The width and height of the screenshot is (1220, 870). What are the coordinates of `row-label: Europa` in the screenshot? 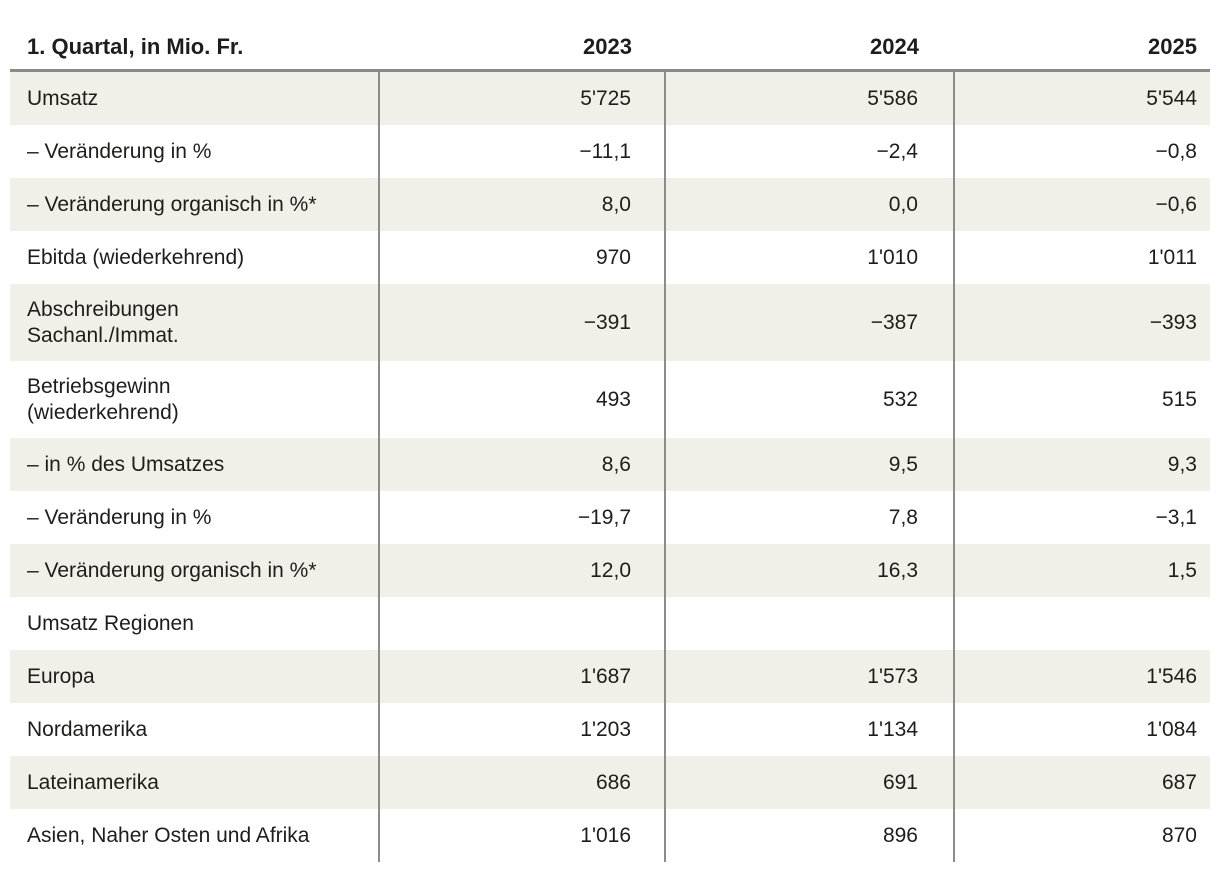 It's located at (61, 676).